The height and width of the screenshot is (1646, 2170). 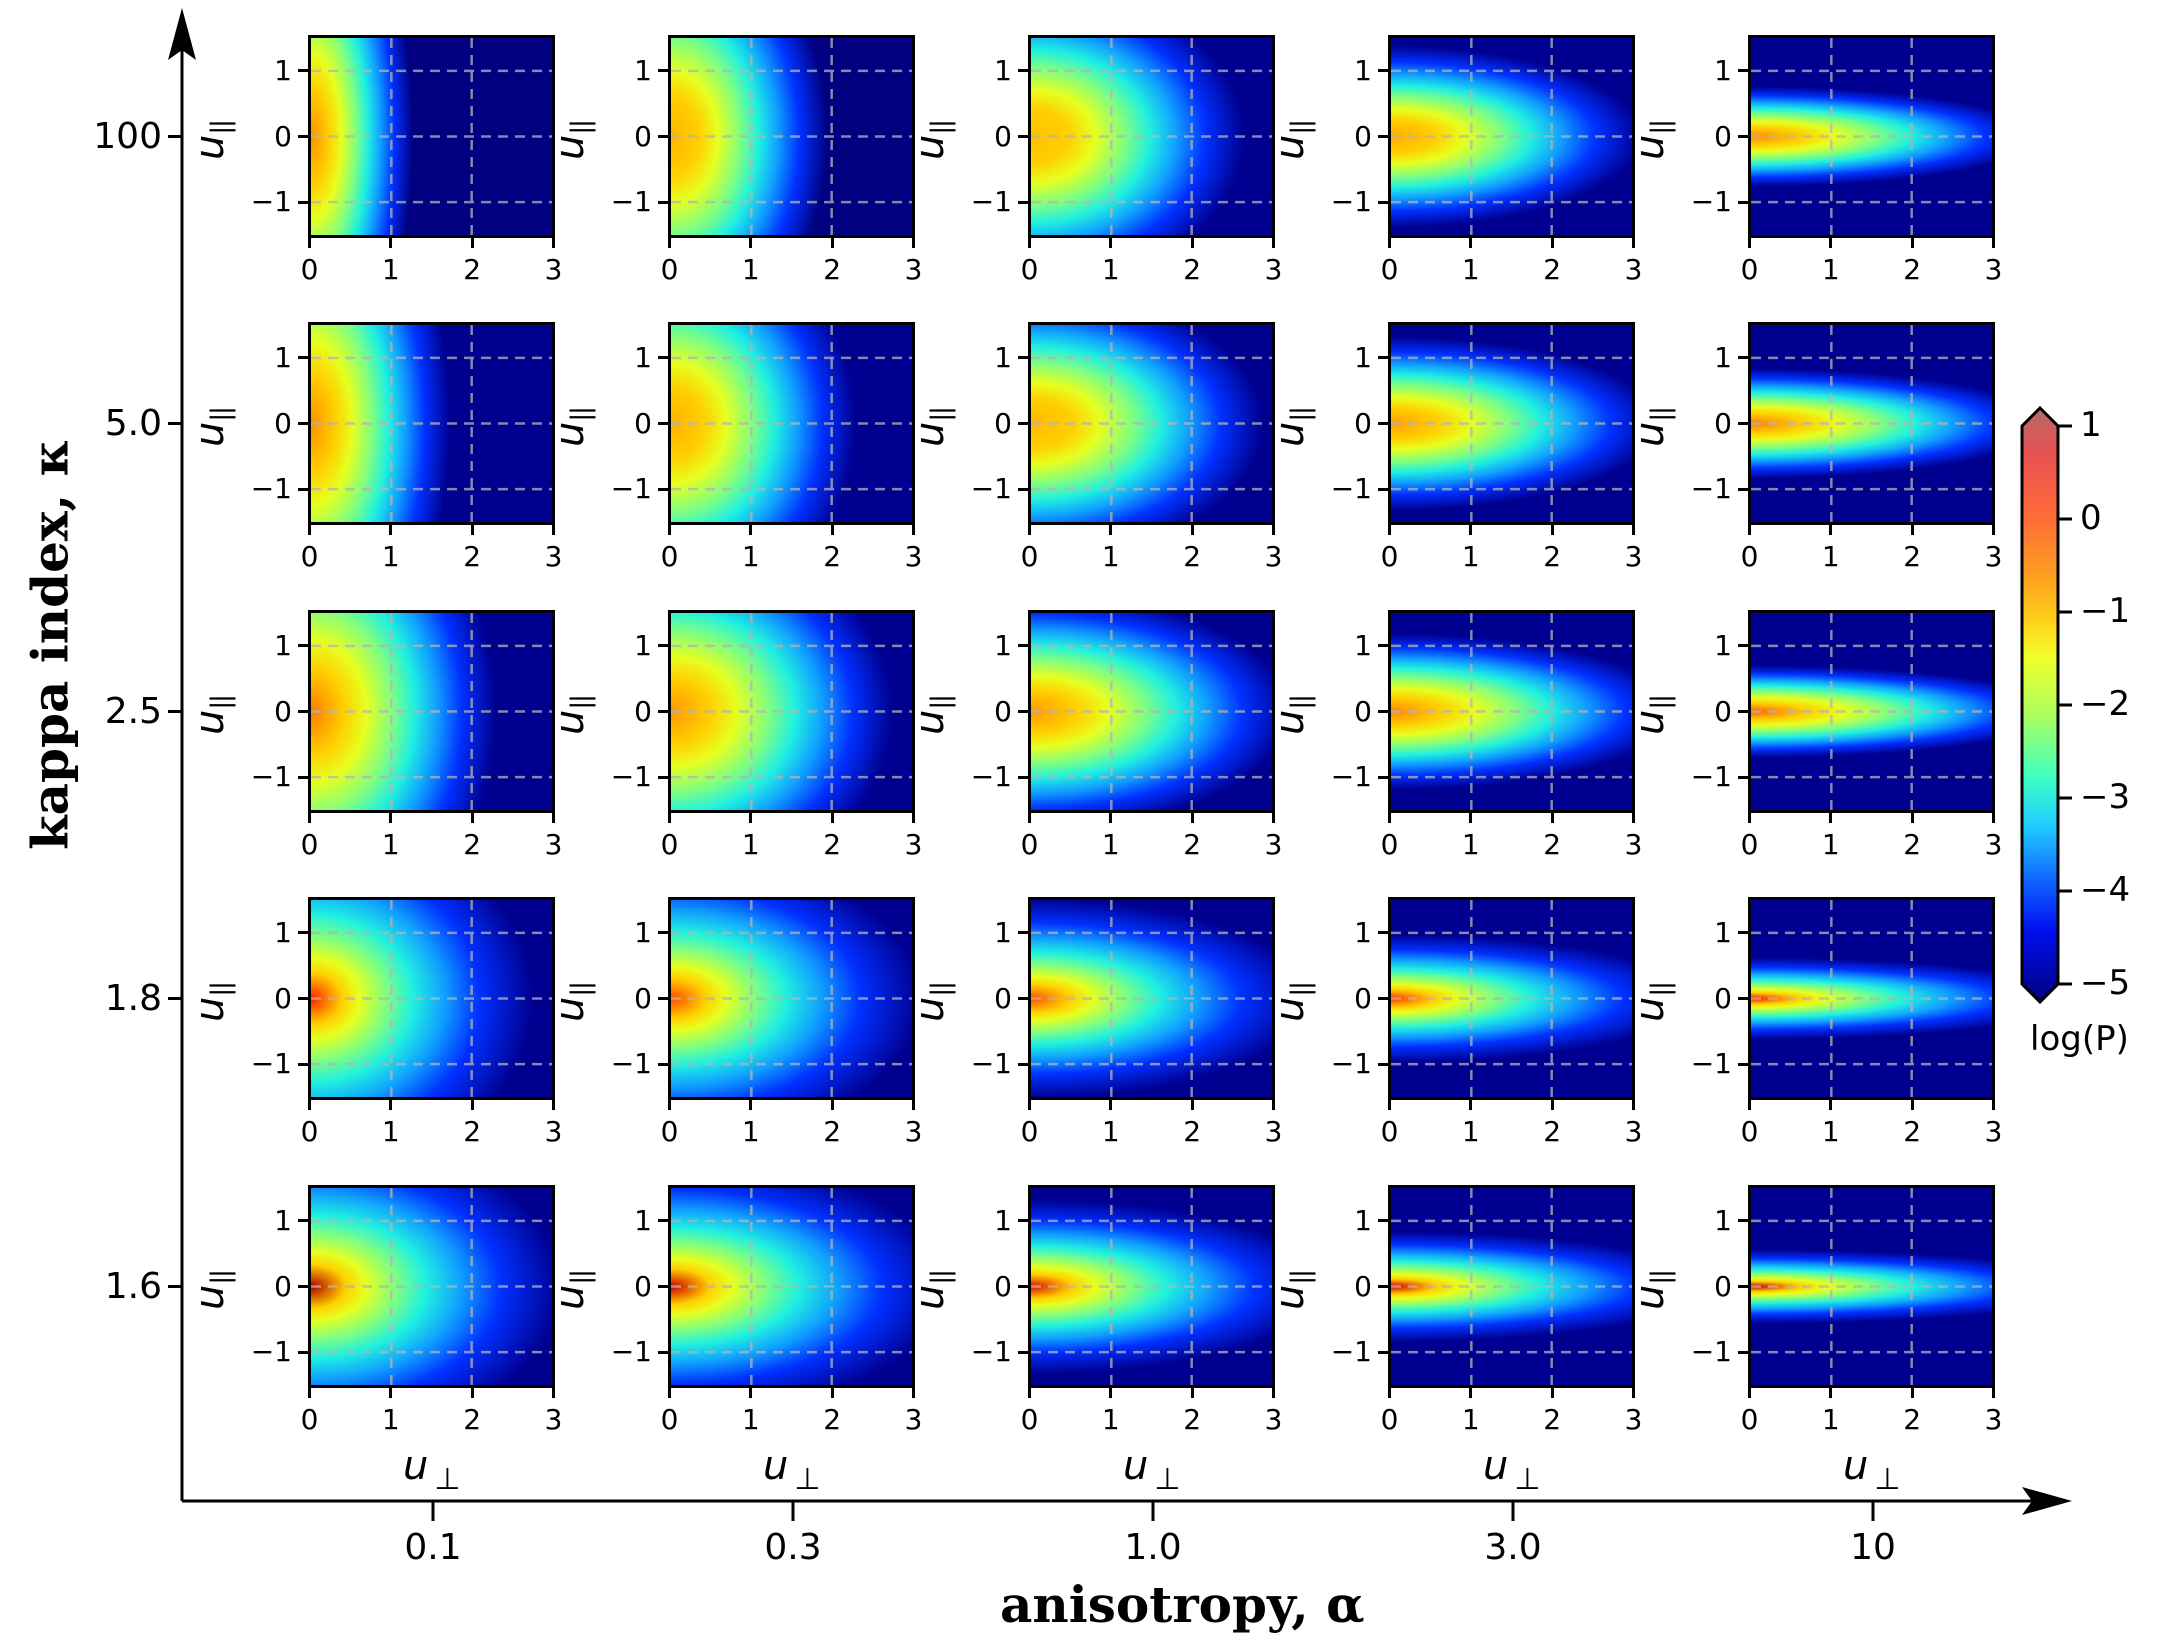 What do you see at coordinates (1153, 1547) in the screenshot?
I see `col-label-alpha: 1.0` at bounding box center [1153, 1547].